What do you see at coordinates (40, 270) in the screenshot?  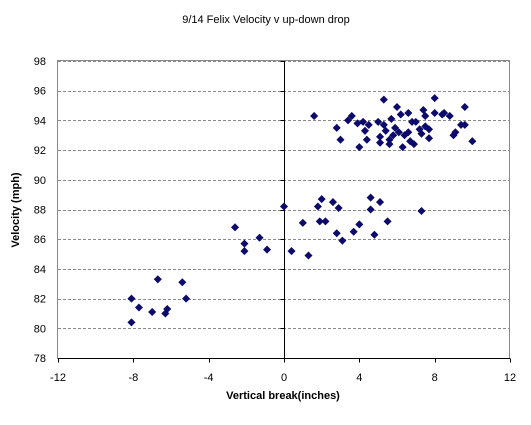 I see `y-tick-label: 84` at bounding box center [40, 270].